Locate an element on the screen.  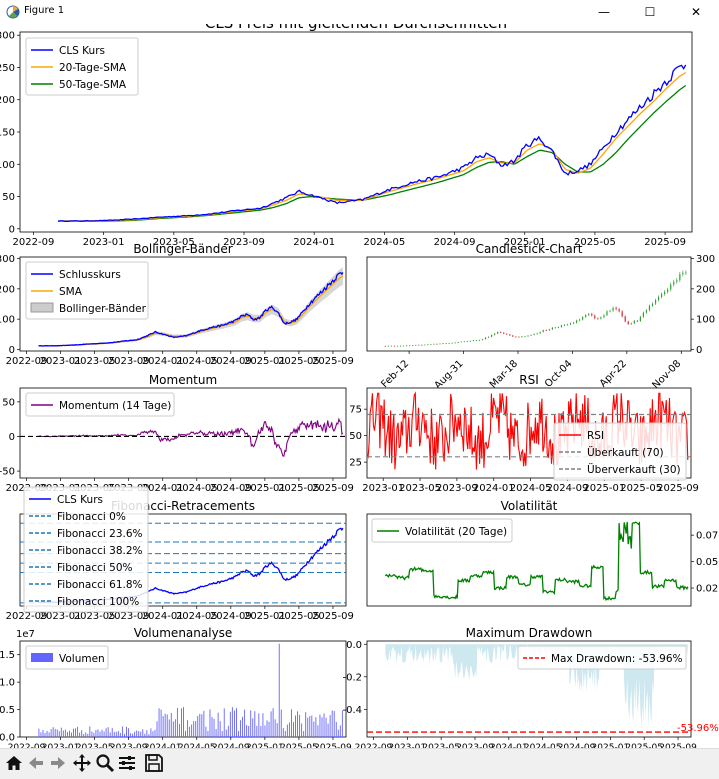
rsi-ytick-label: 75 is located at coordinates (355, 410).